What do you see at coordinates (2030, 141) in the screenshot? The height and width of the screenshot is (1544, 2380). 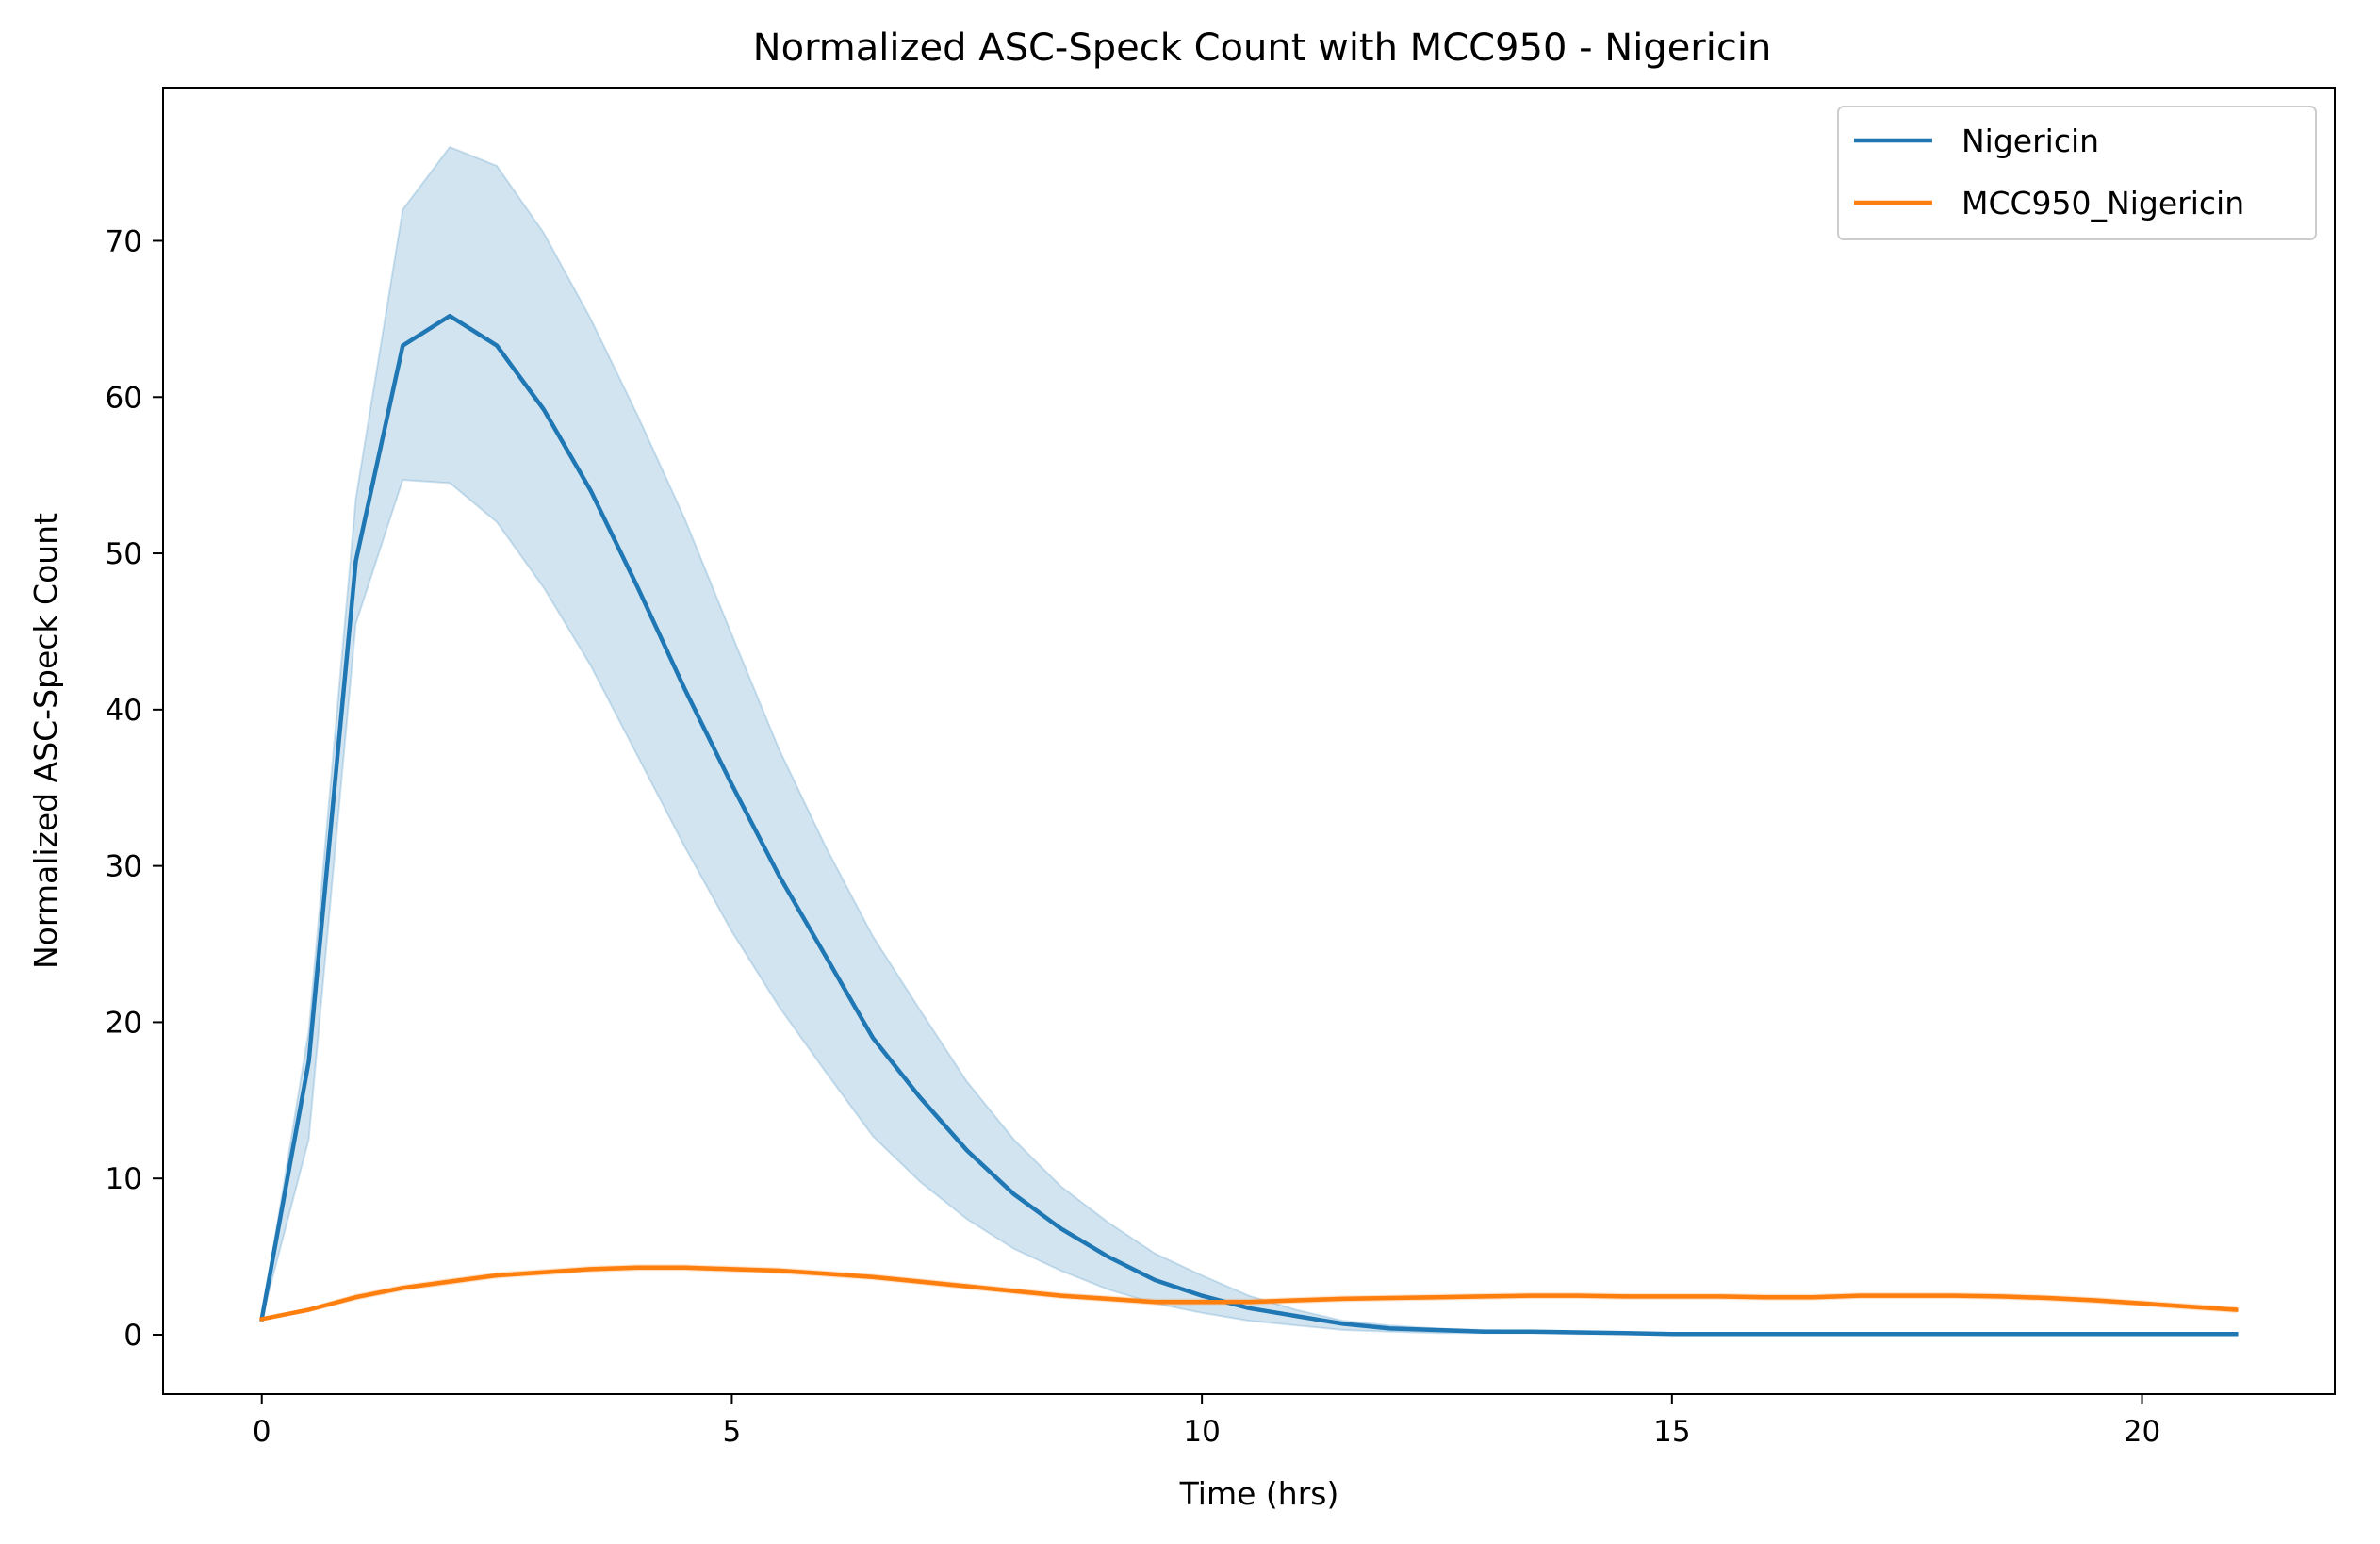 I see `legend-label-nigericin: Nigericin` at bounding box center [2030, 141].